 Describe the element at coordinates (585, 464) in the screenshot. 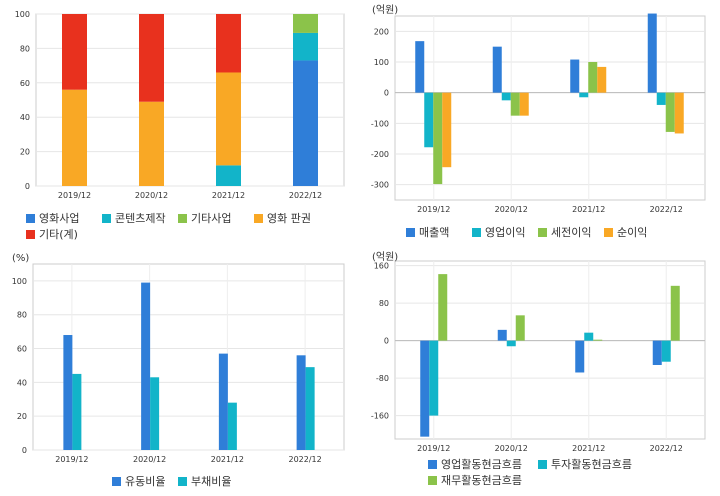

I see `legend-item: 투자활동현금흐름` at that location.